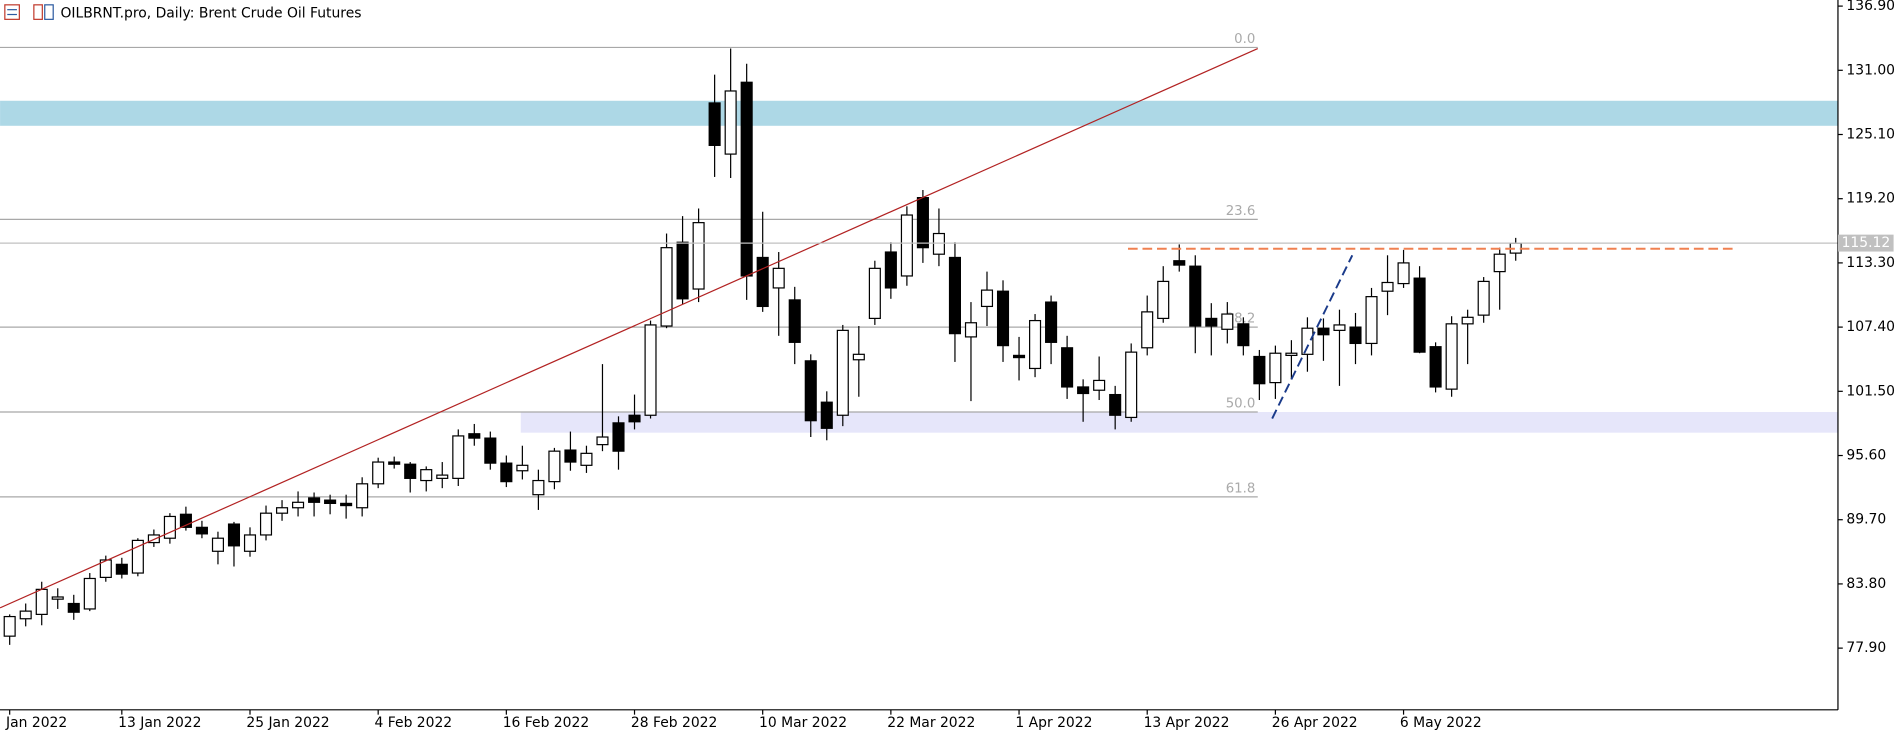 Image resolution: width=1896 pixels, height=738 pixels. What do you see at coordinates (546, 723) in the screenshot?
I see `x-tick-label: 16 Feb 2022` at bounding box center [546, 723].